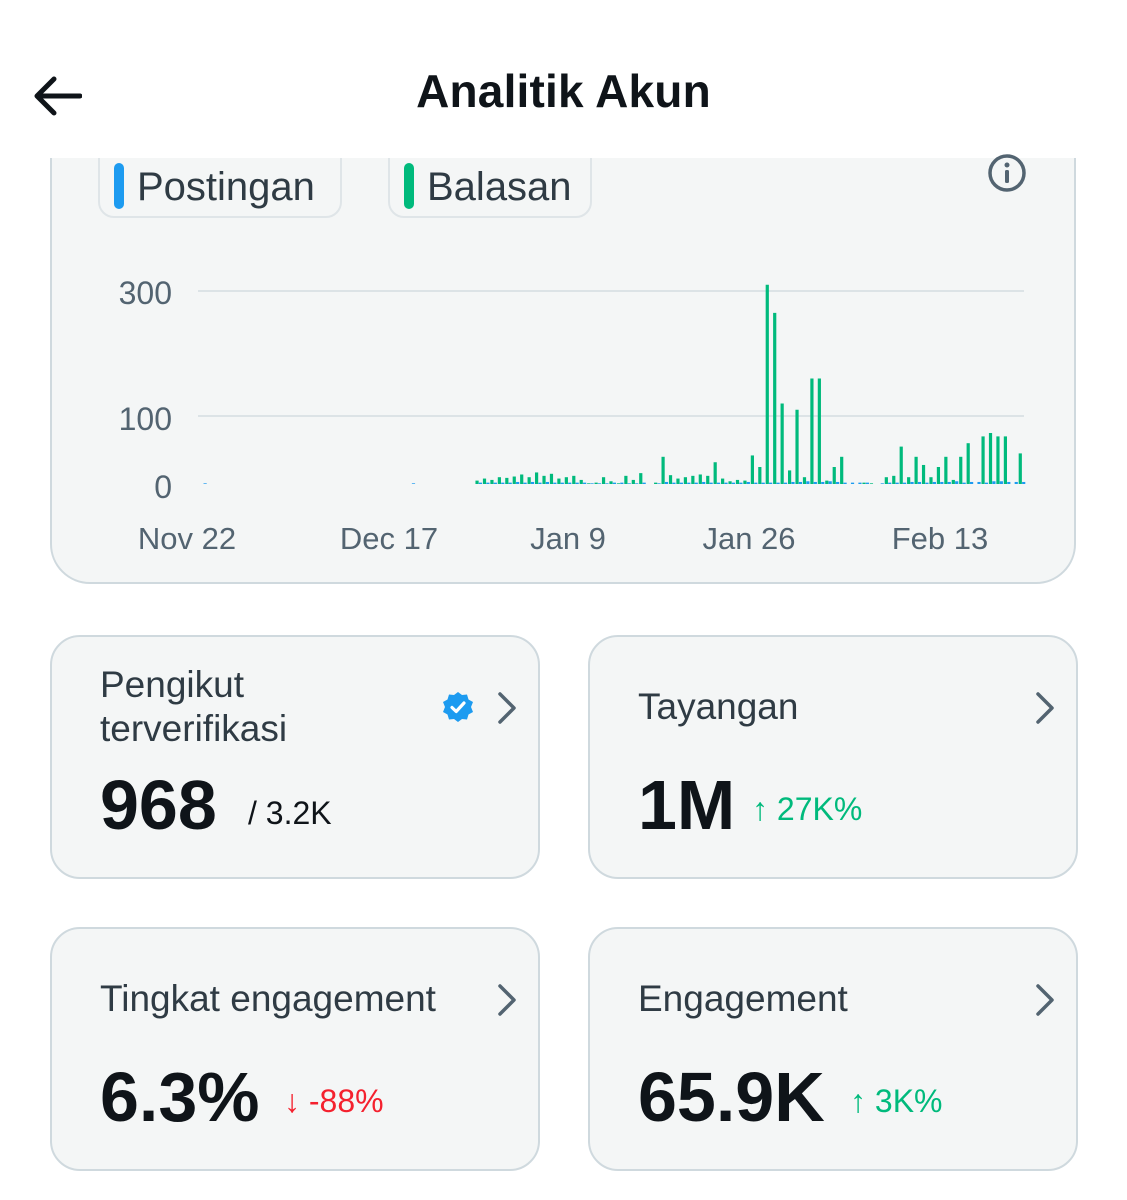  Describe the element at coordinates (295, 757) in the screenshot. I see `card-verified-followers: Pengikut terverifikasi 968 / 3.2K` at that location.